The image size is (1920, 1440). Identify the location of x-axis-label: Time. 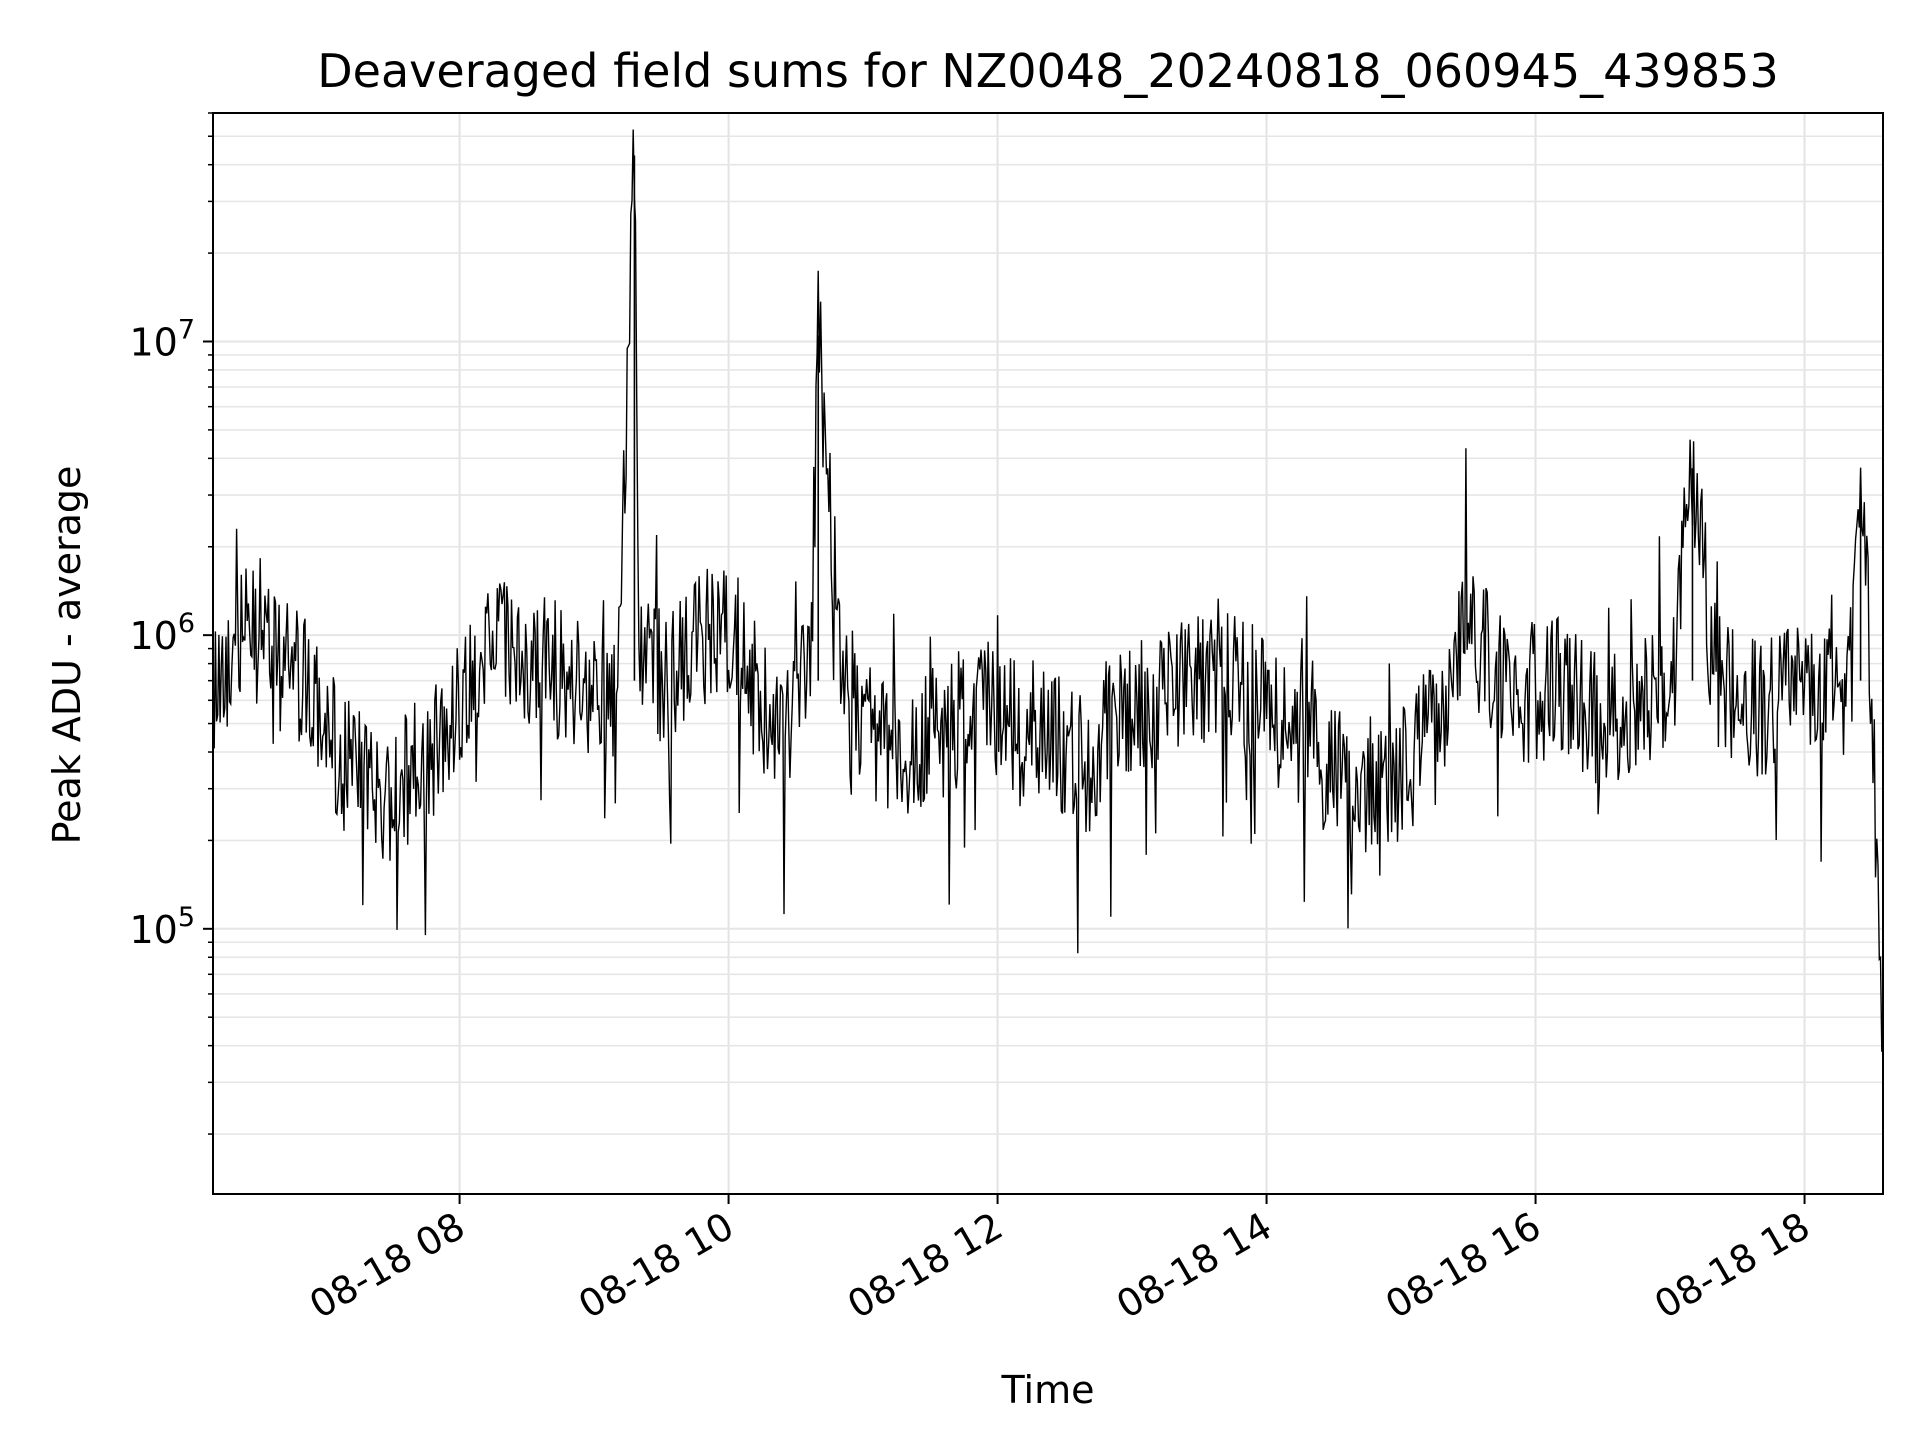
(1048, 1390).